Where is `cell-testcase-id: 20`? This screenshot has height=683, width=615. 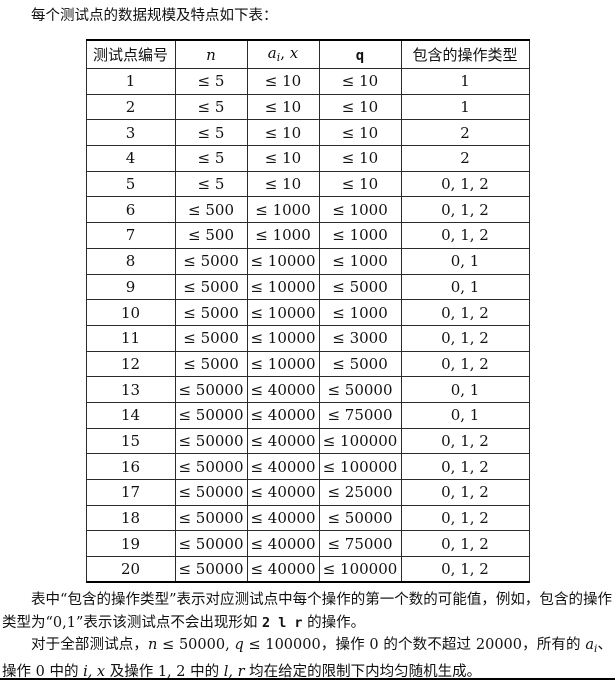
cell-testcase-id: 20 is located at coordinates (130, 570).